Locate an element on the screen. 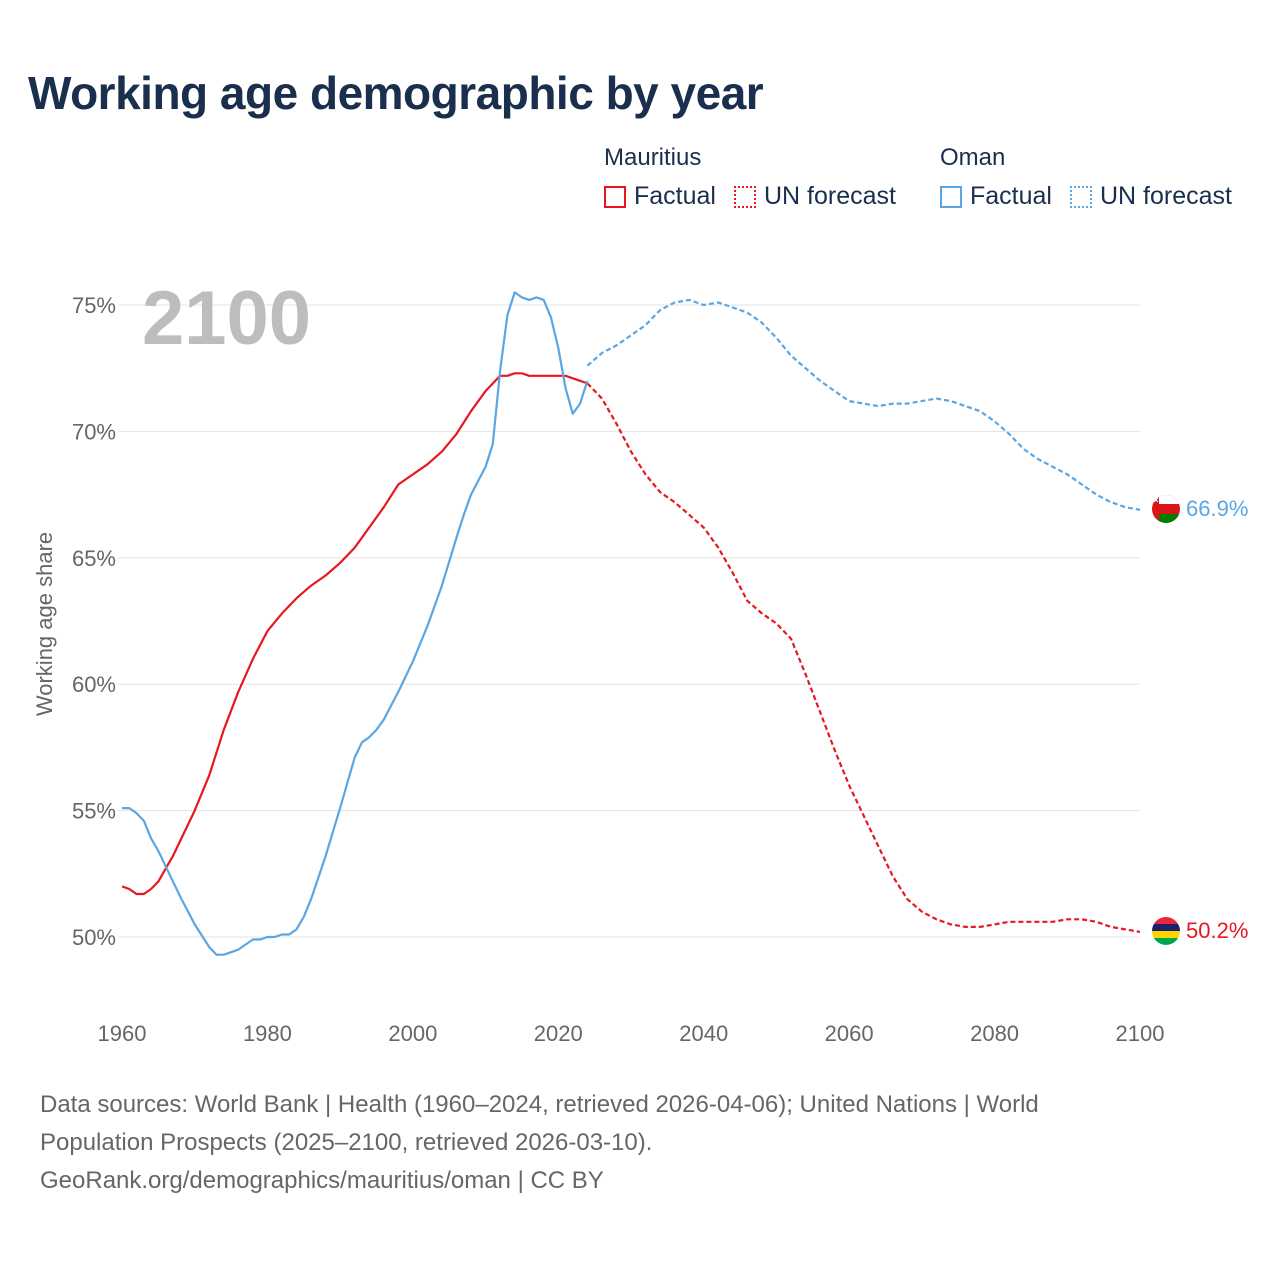 Image resolution: width=1280 pixels, height=1280 pixels. x-tick-label: 2080 is located at coordinates (994, 1033).